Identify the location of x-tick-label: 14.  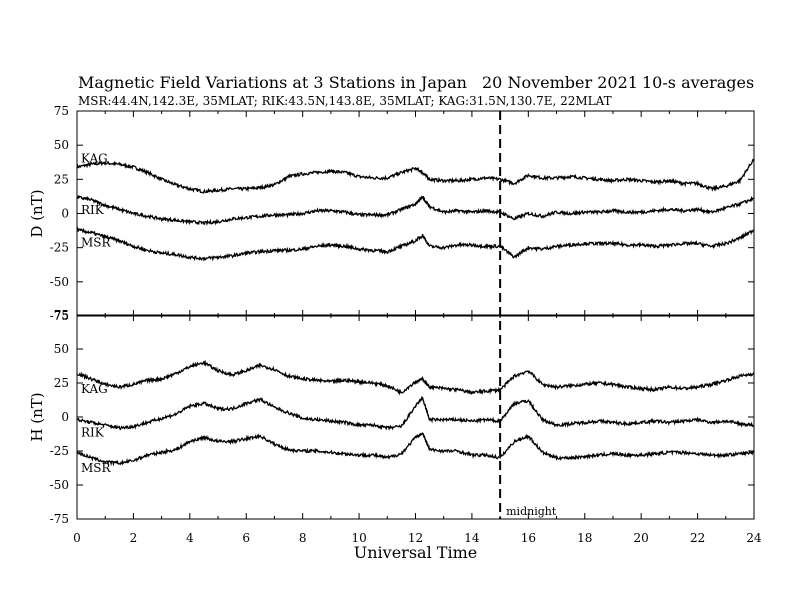
(472, 538).